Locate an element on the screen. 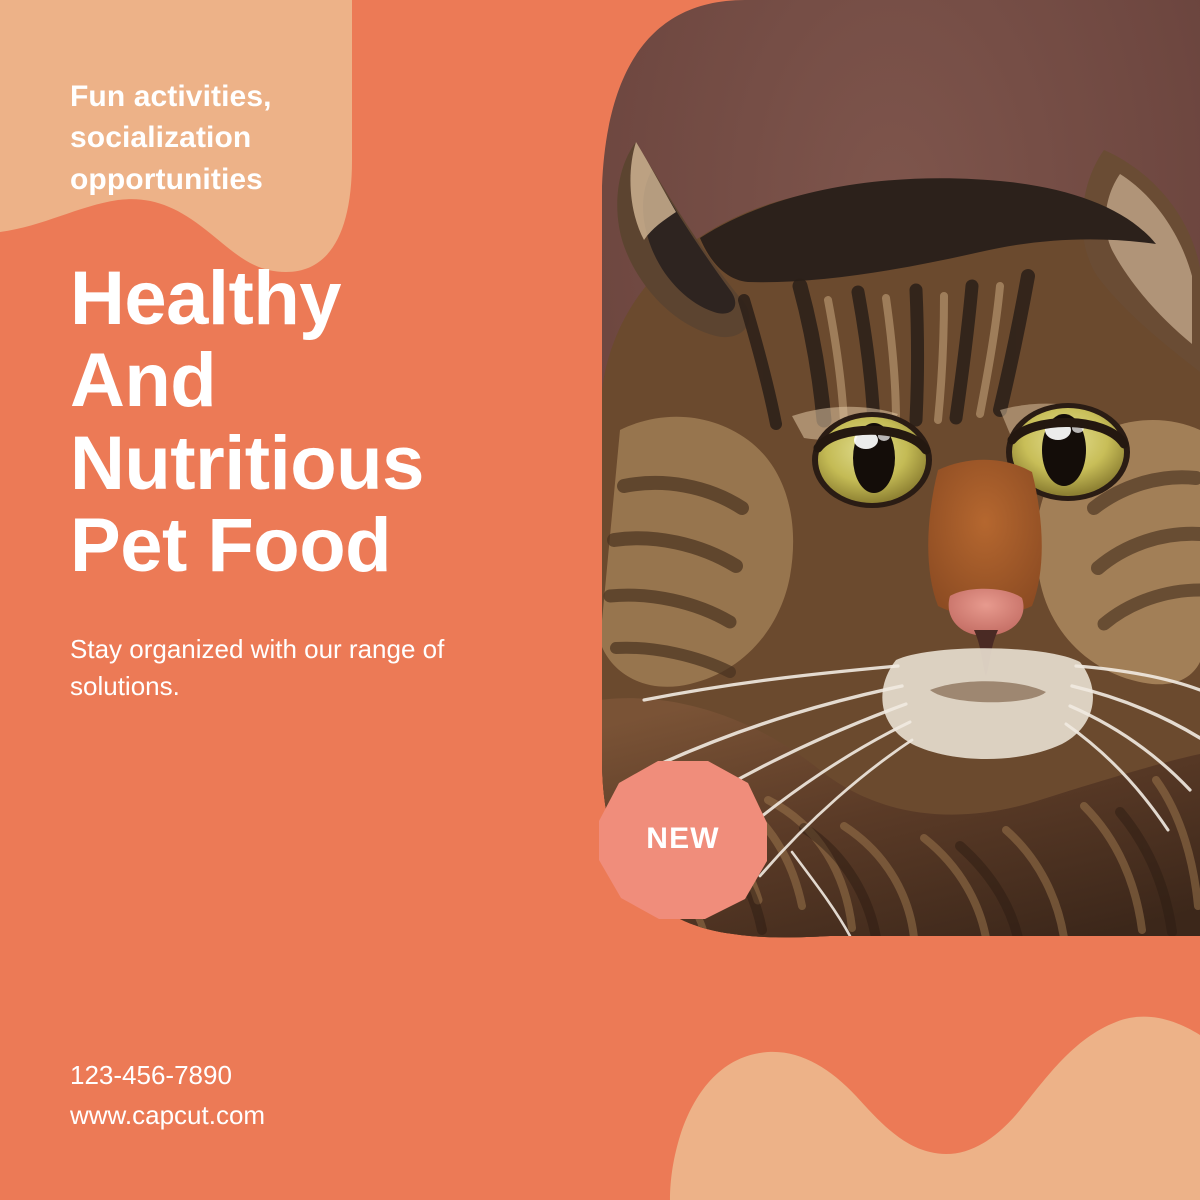 The image size is (1200, 1200). status-badge-label: NEW is located at coordinates (683, 838).